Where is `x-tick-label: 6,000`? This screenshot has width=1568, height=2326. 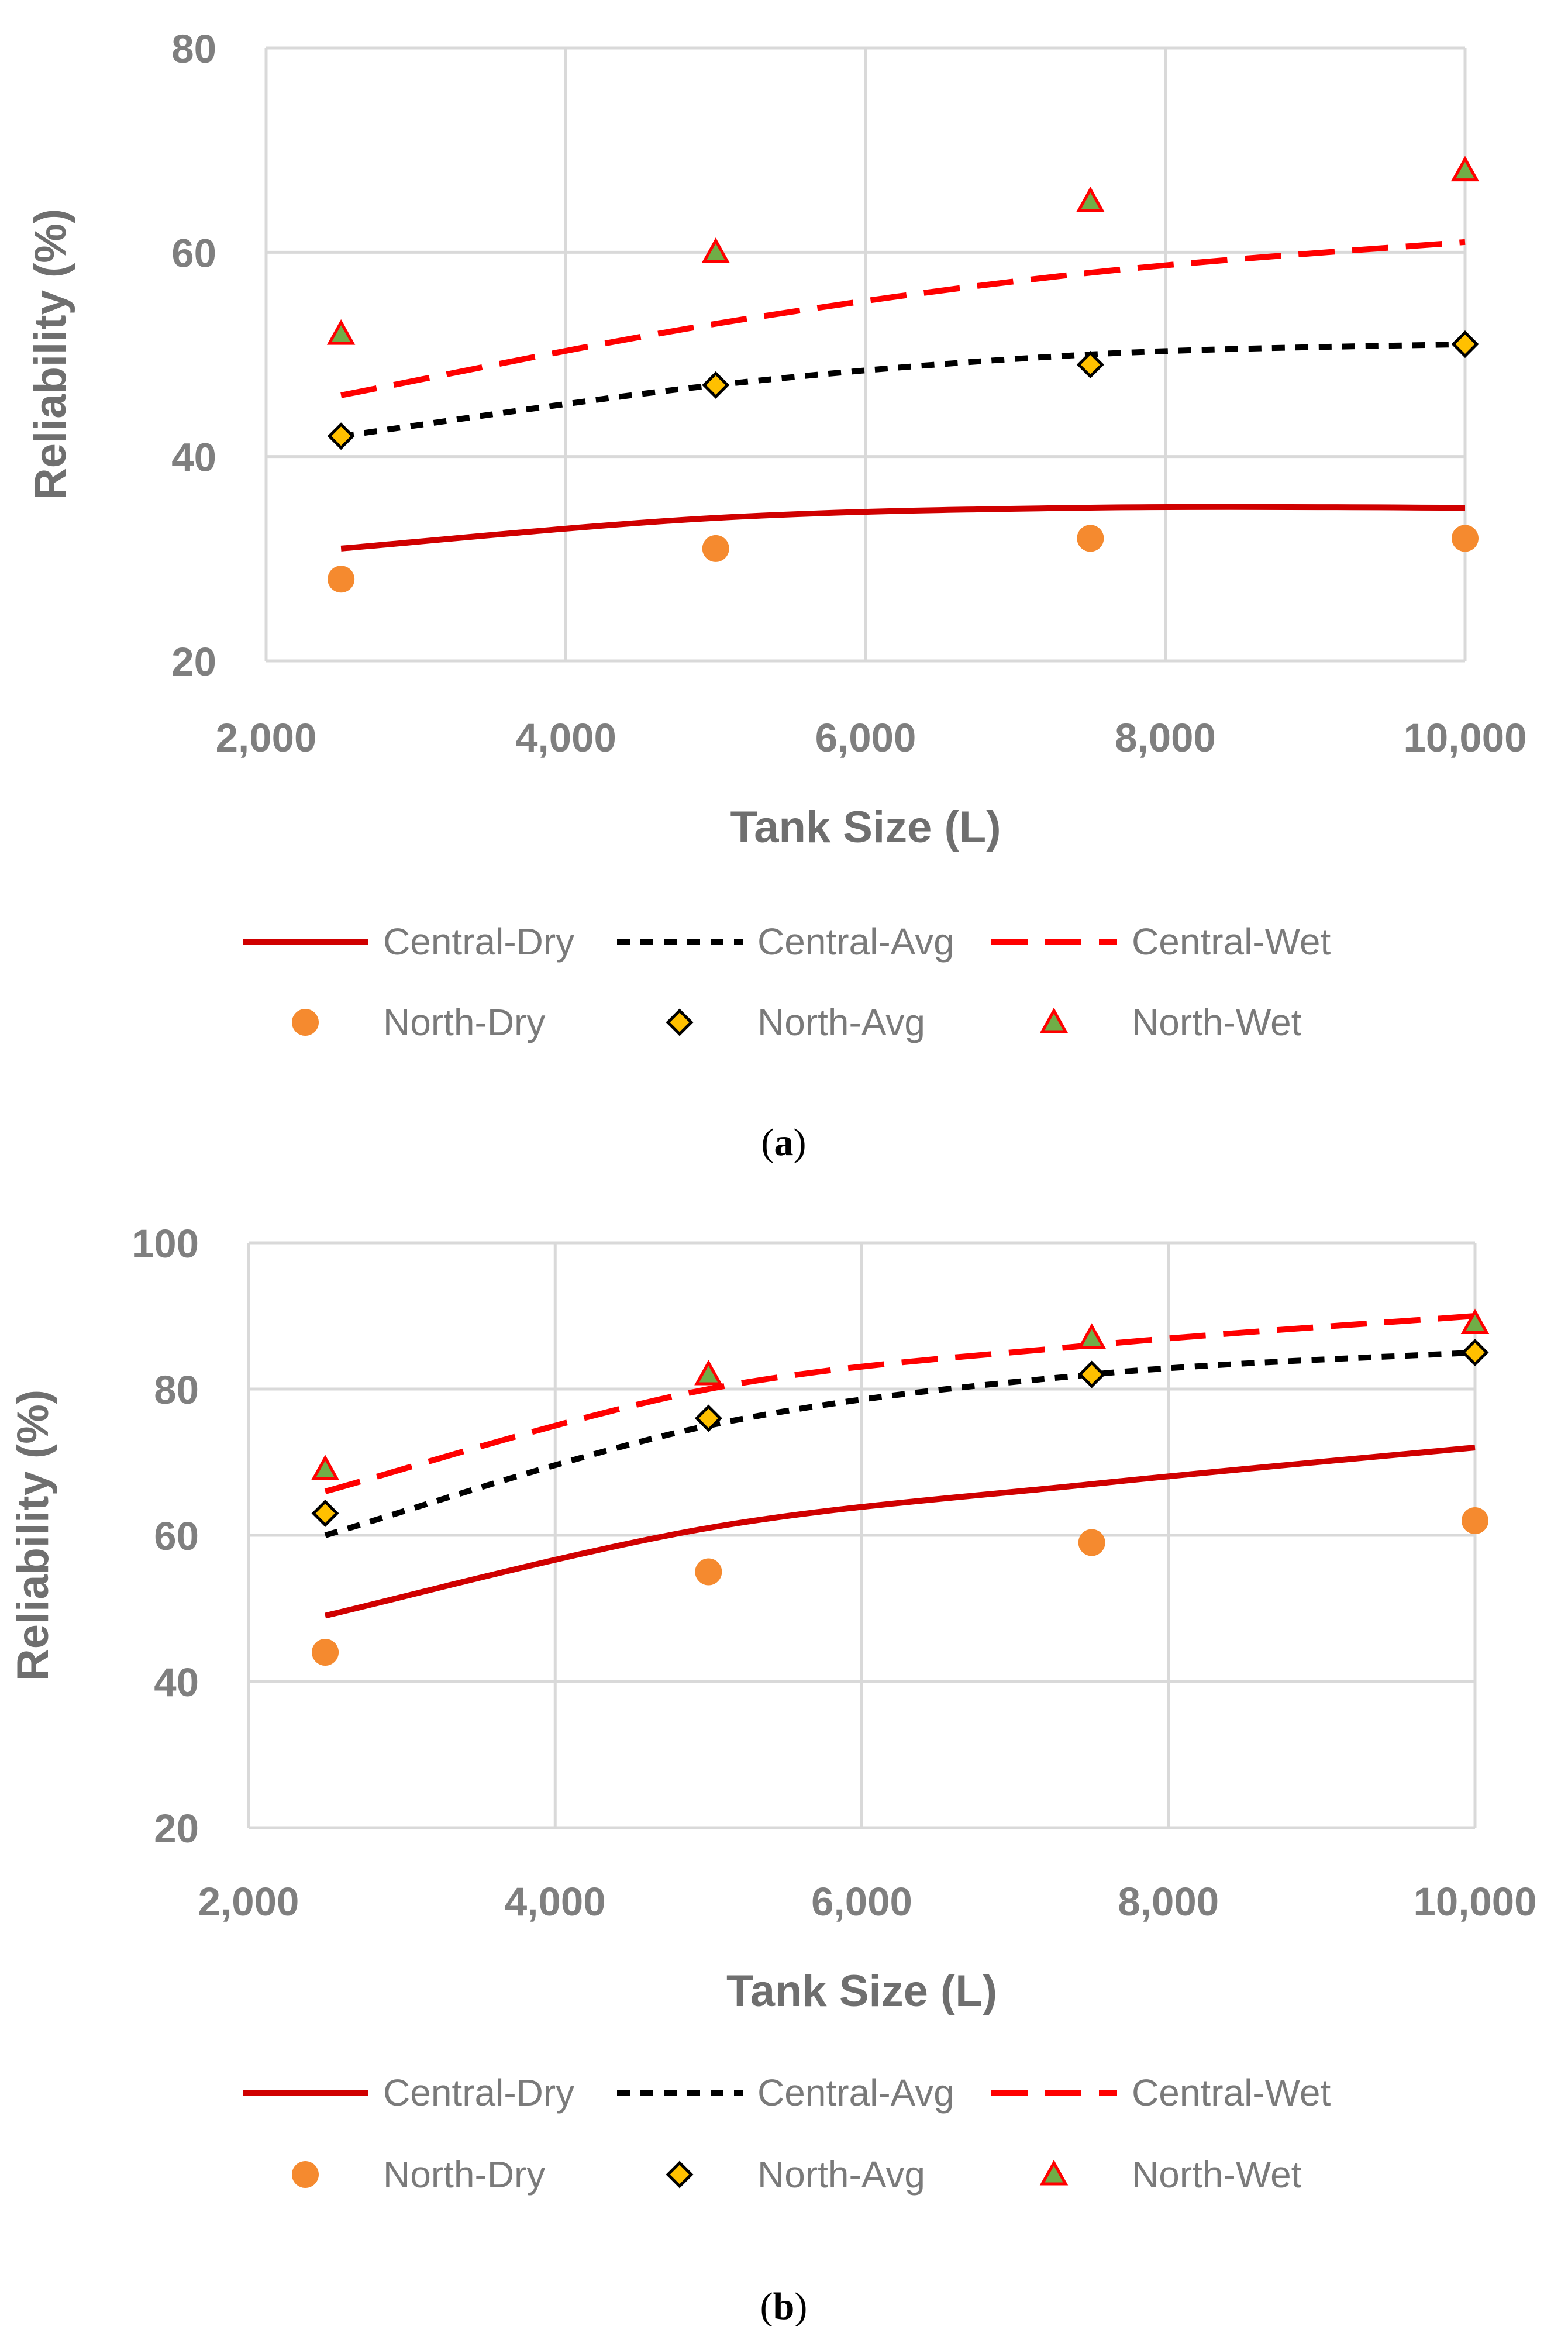 x-tick-label: 6,000 is located at coordinates (862, 1901).